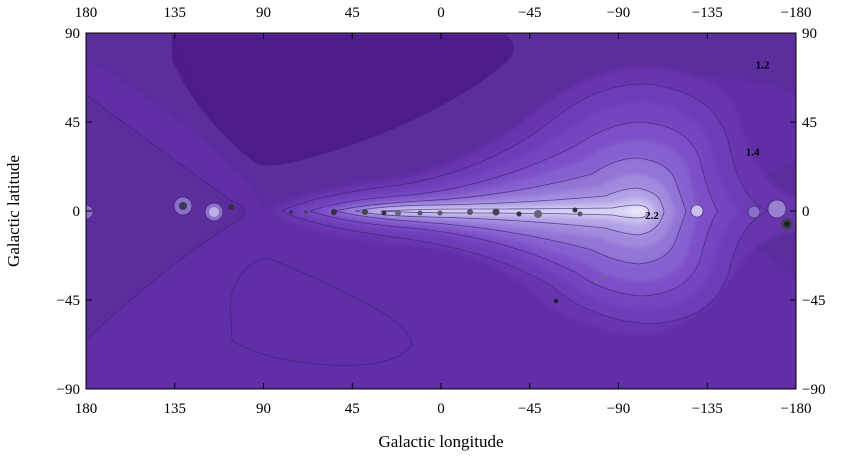 This screenshot has width=852, height=457. I want to click on contour-label: 1.2, so click(763, 66).